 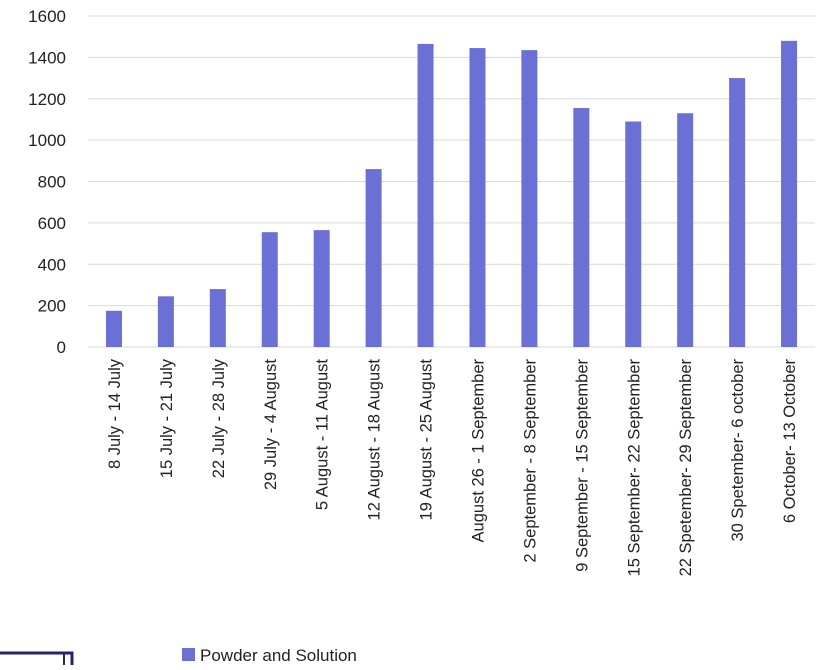 What do you see at coordinates (188, 654) in the screenshot?
I see `legend-swatch` at bounding box center [188, 654].